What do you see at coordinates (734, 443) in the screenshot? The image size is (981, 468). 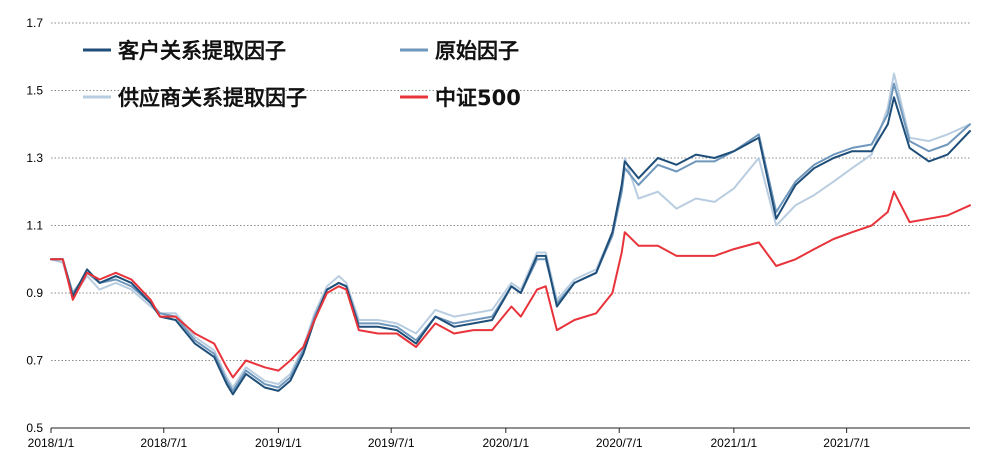 I see `x-tick-label: 2021/1/1` at bounding box center [734, 443].